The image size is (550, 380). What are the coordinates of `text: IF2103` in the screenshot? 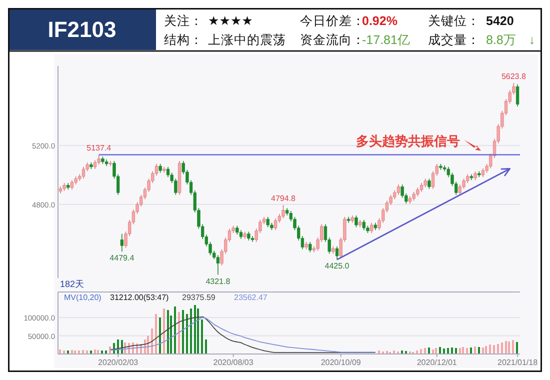 It's located at (82, 29).